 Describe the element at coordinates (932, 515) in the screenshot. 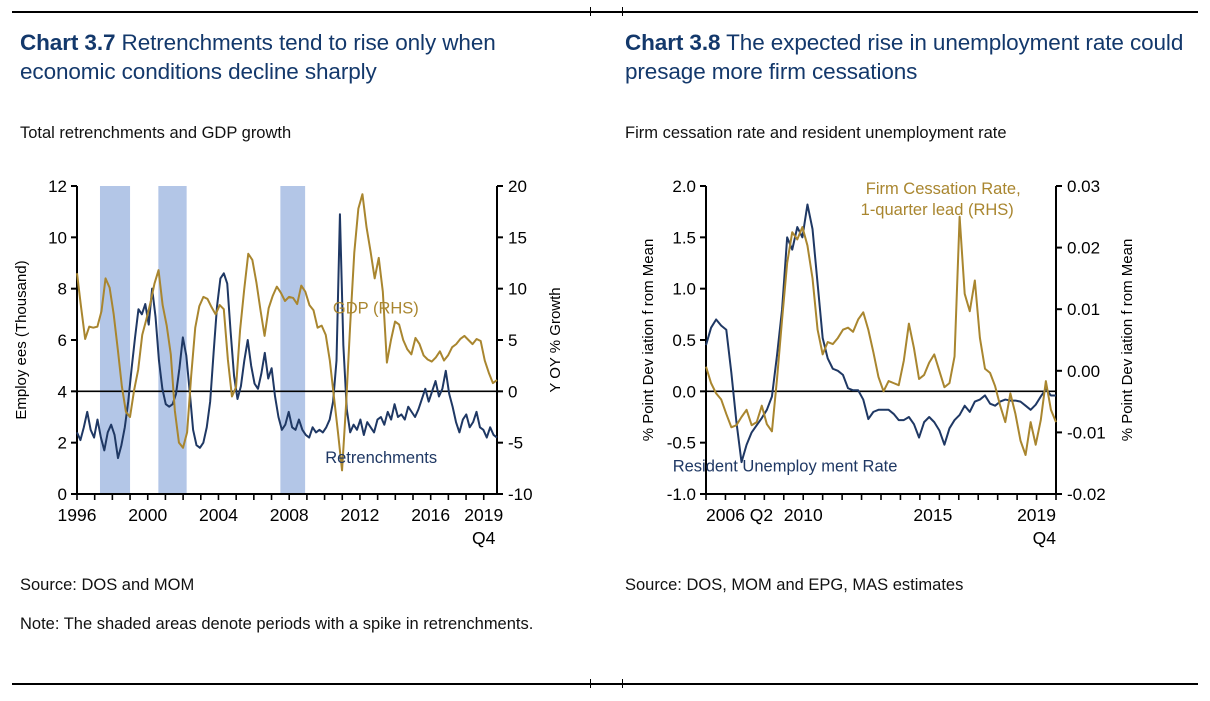

I see `x-tick-label: 2015` at that location.